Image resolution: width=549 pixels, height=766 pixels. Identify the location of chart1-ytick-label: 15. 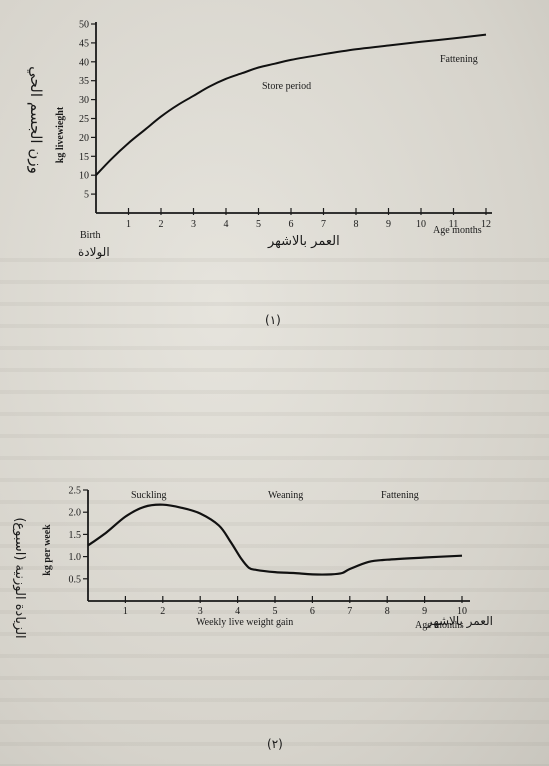
(84, 157).